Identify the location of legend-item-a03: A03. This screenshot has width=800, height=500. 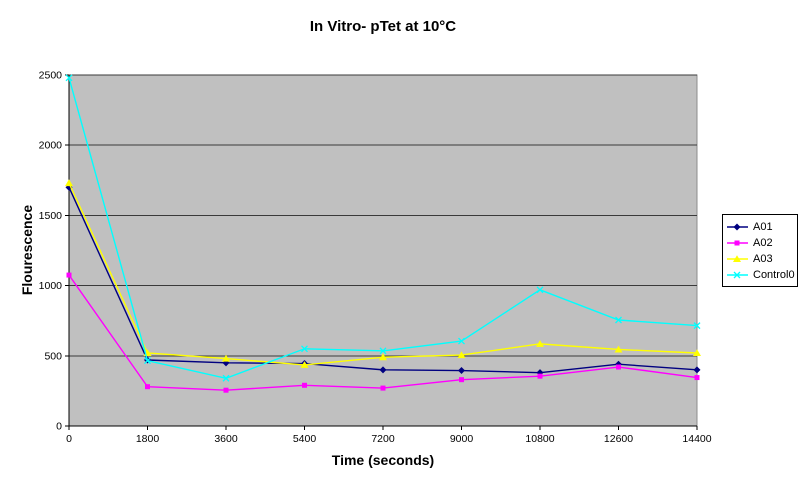
(760, 259).